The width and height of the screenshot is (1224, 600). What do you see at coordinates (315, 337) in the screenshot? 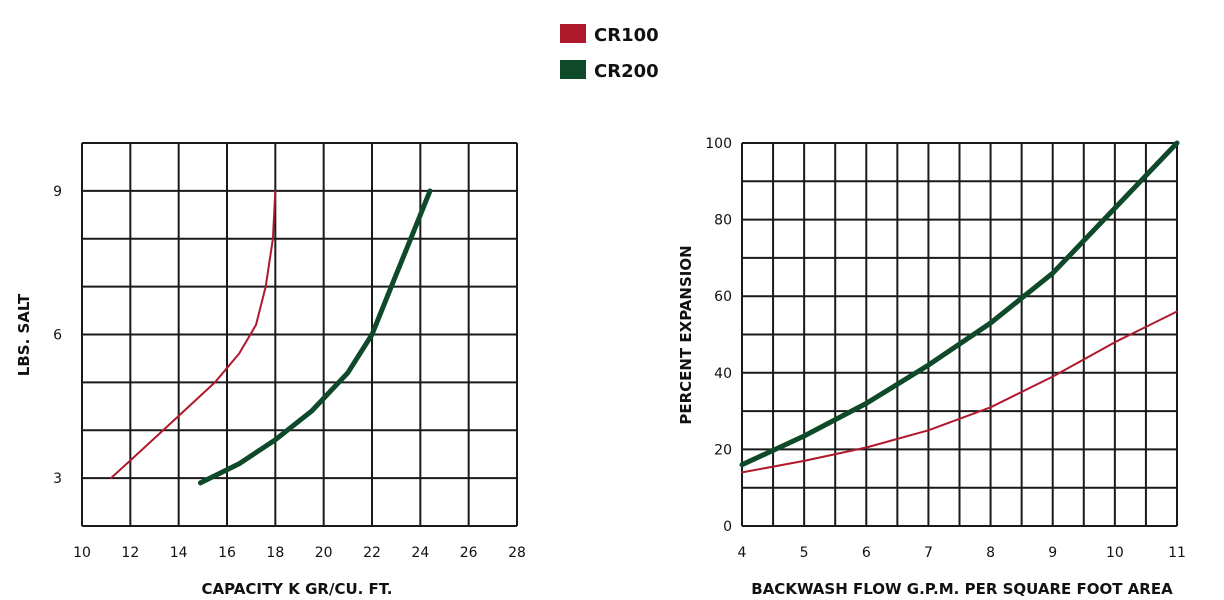
I see `series-line-cr200` at bounding box center [315, 337].